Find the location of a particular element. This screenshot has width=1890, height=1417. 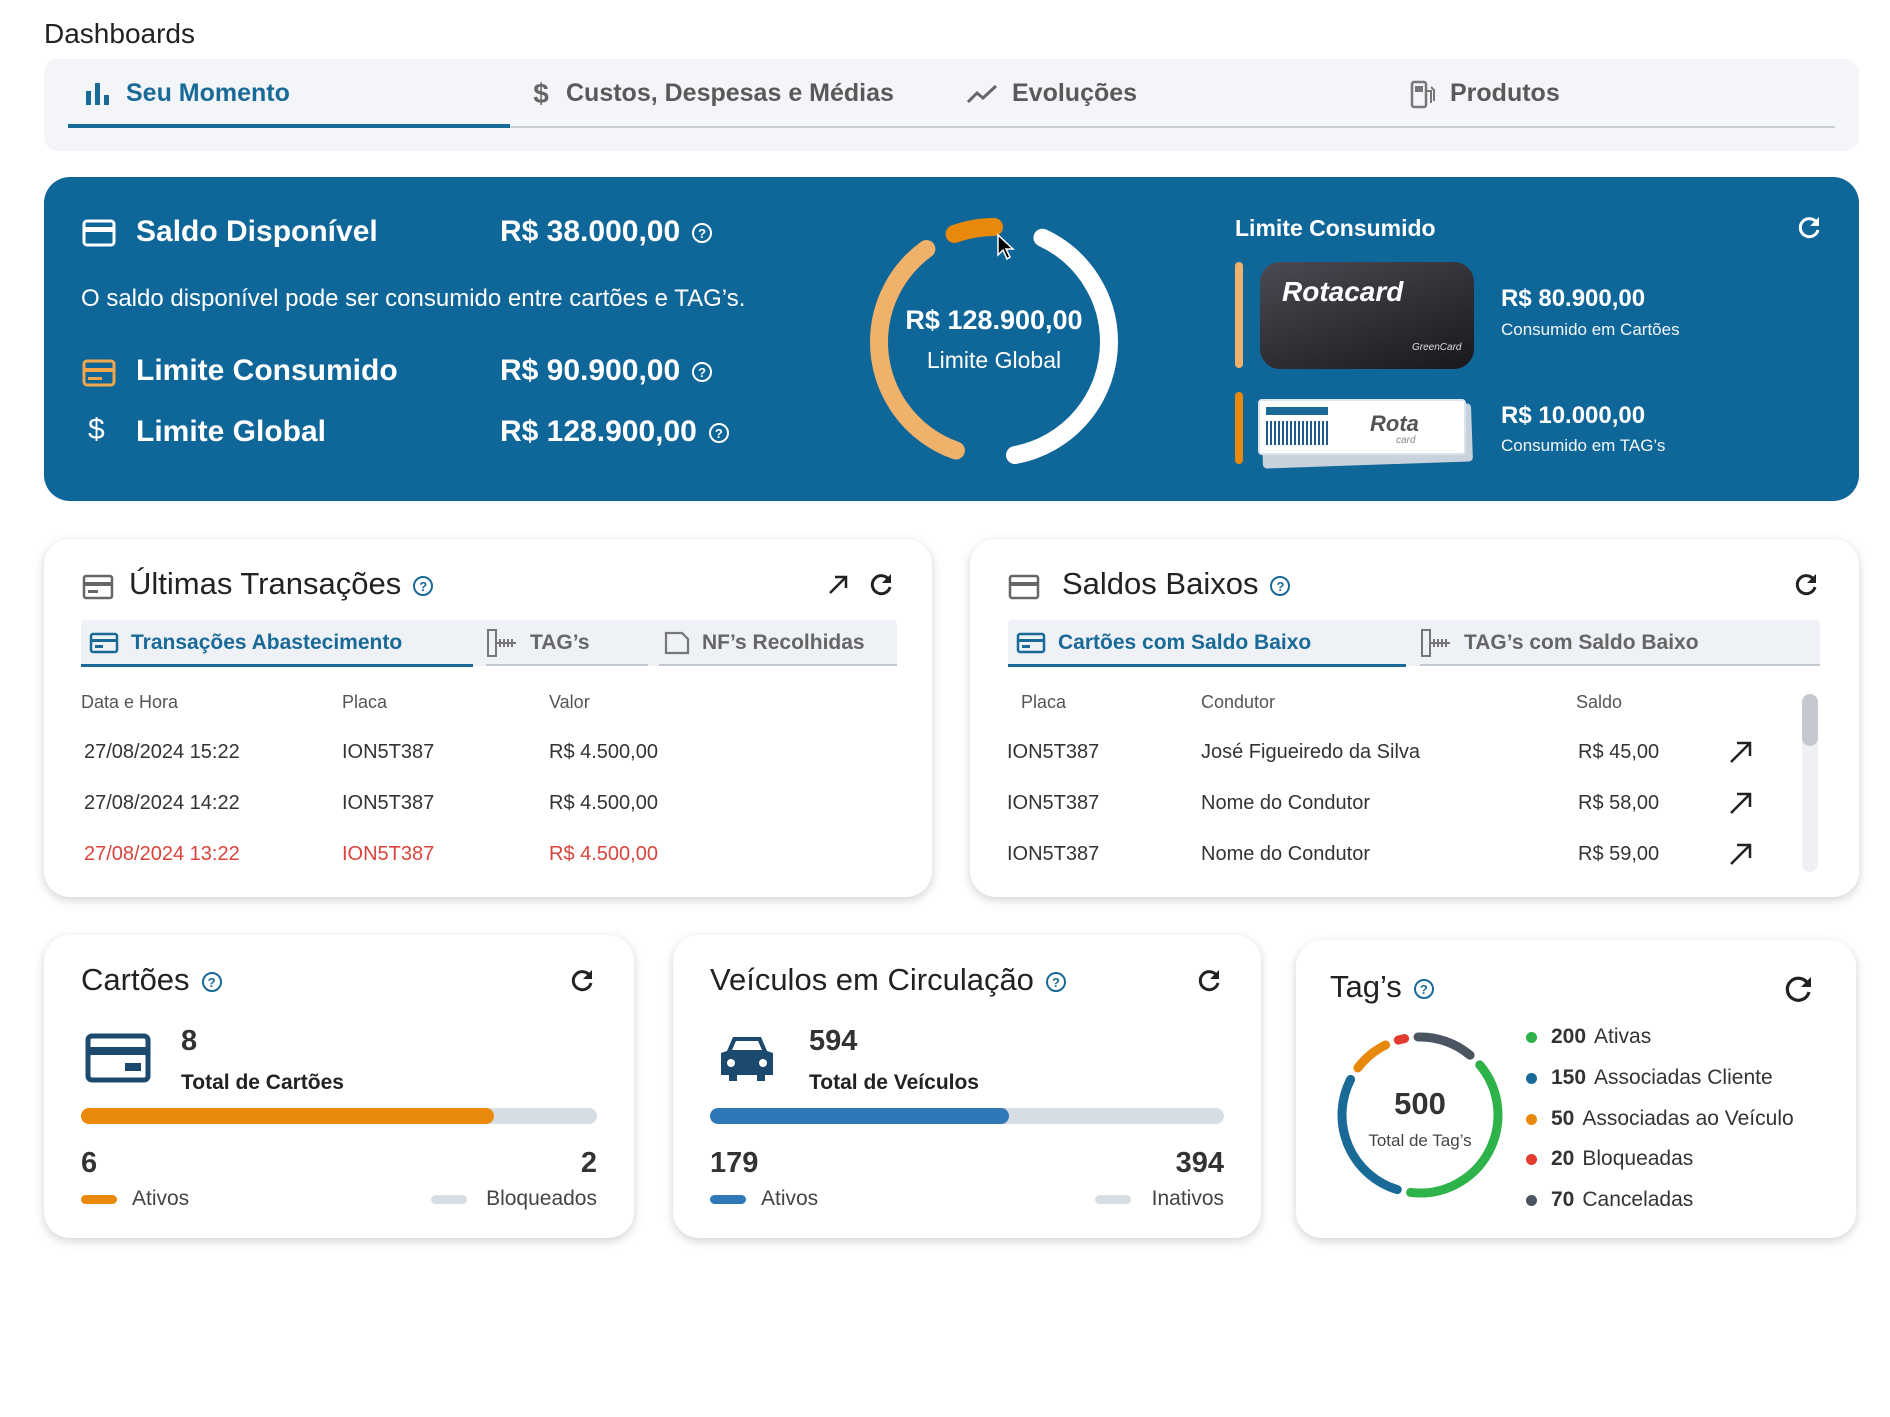

card-title: Cartões is located at coordinates (135, 979).